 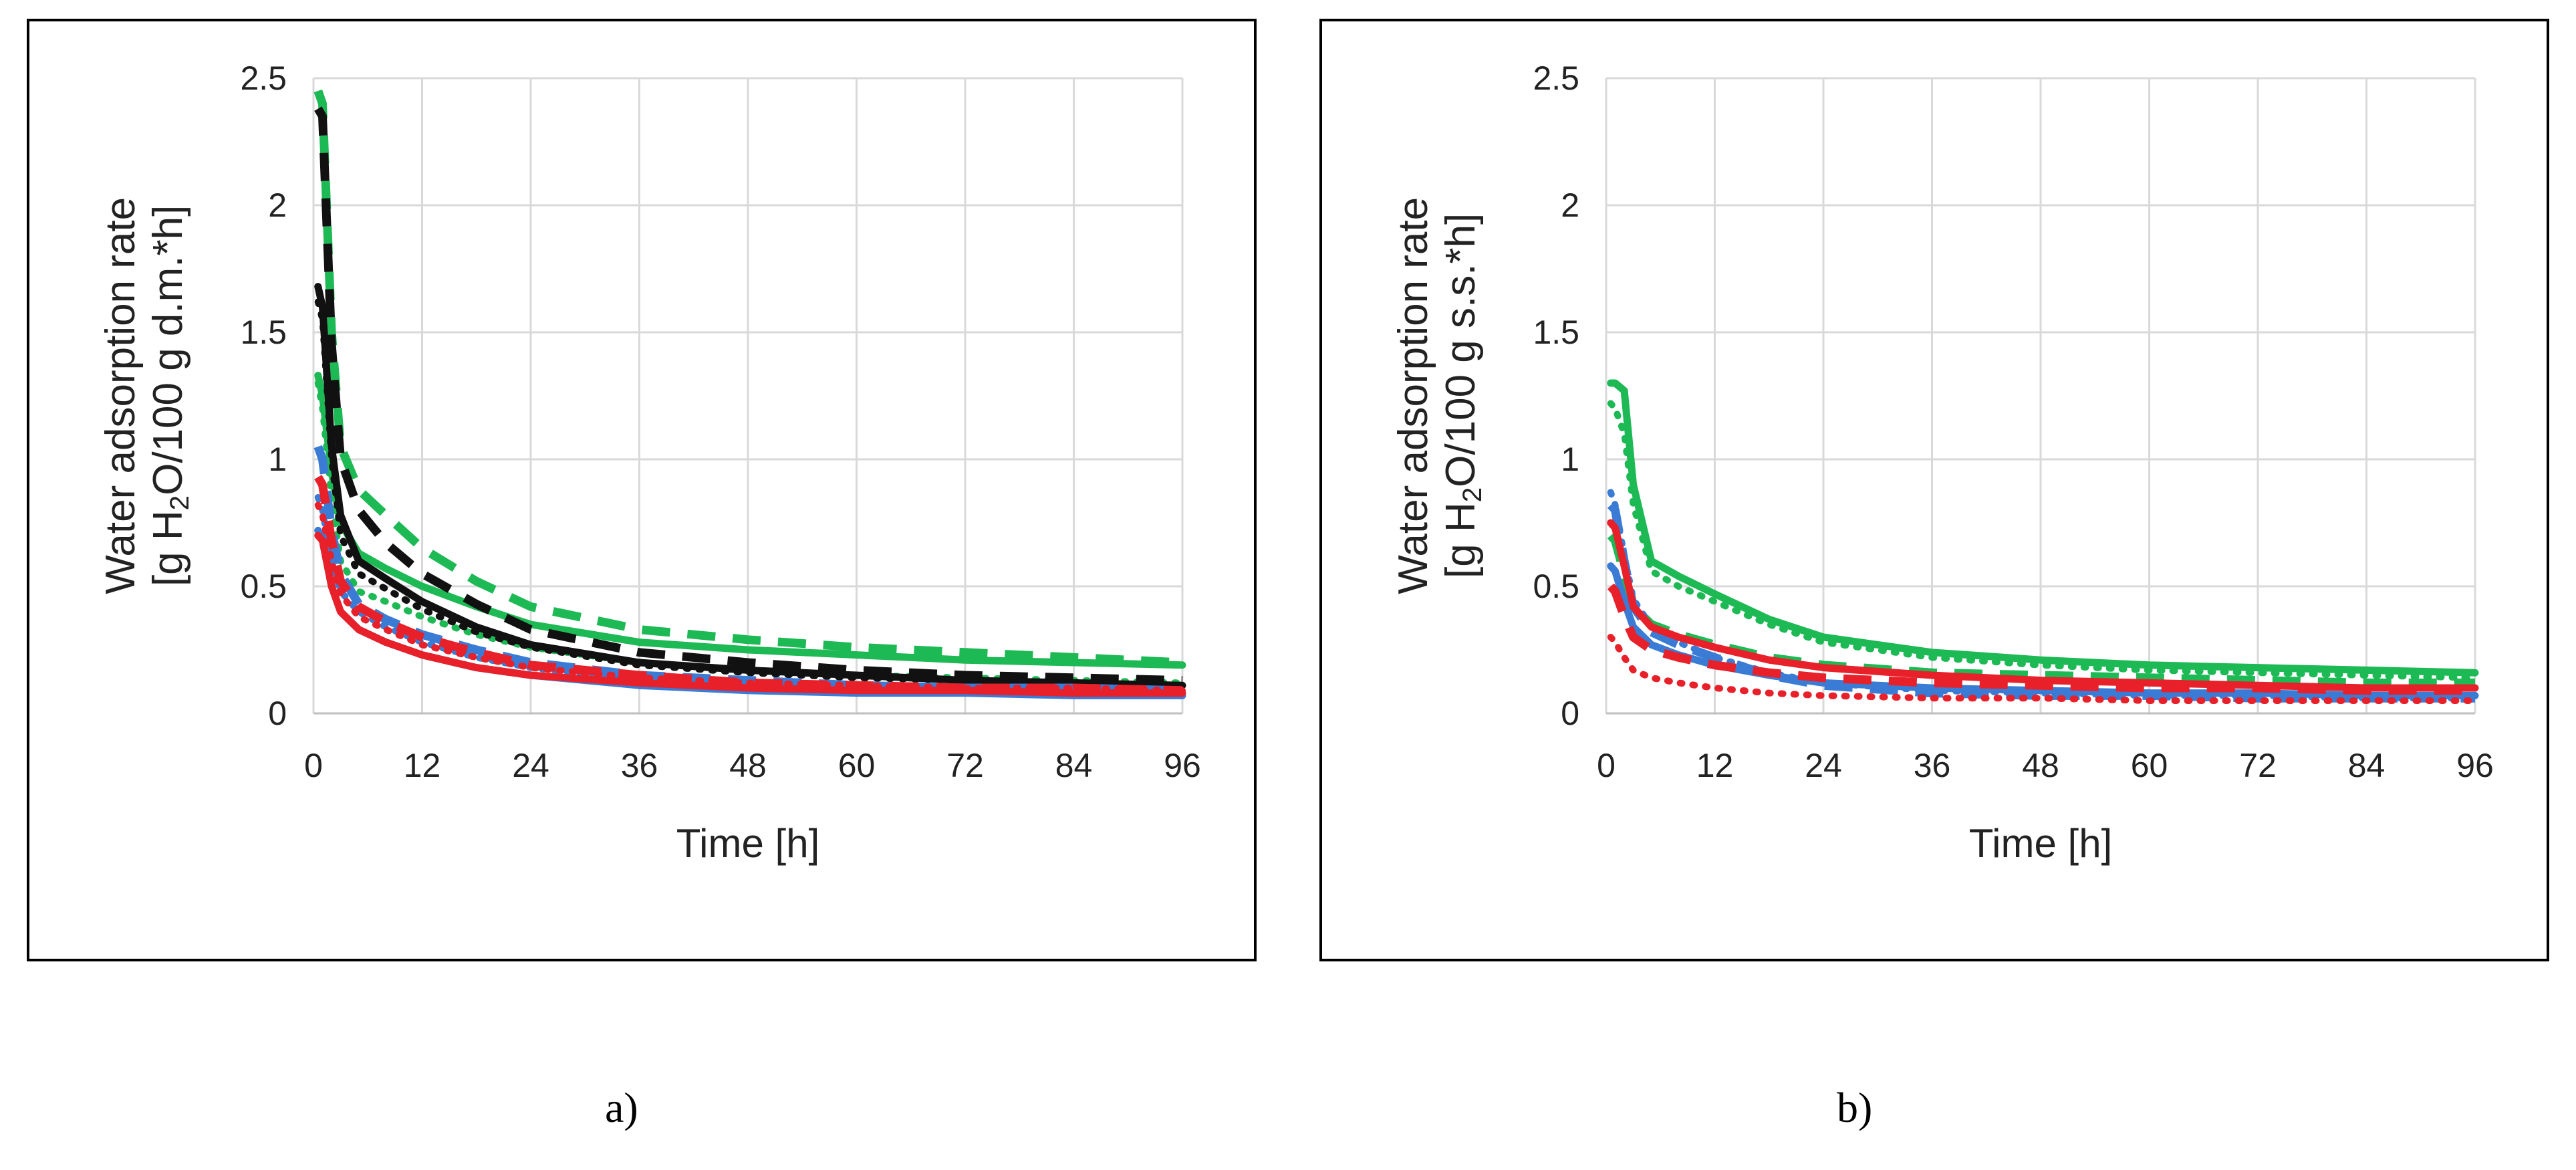 What do you see at coordinates (168, 350) in the screenshot?
I see `y-axis-title-a-post: O/100 g d.m.*h]` at bounding box center [168, 350].